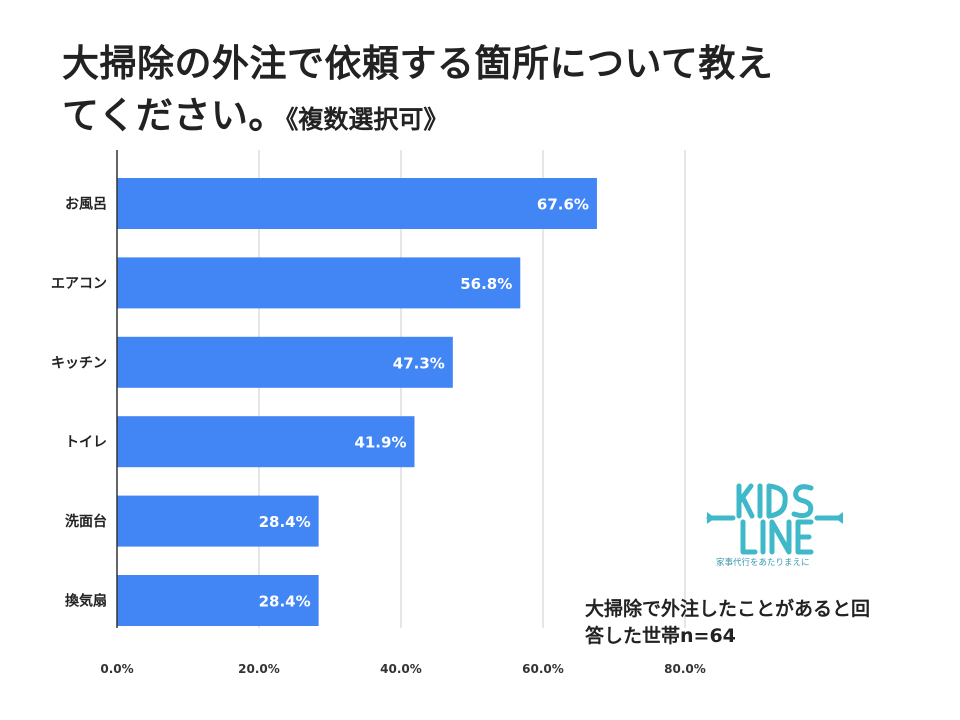 Image resolution: width=960 pixels, height=720 pixels. I want to click on title-line-1: 大掃除の外注で依頼する箇所について教え, so click(418, 63).